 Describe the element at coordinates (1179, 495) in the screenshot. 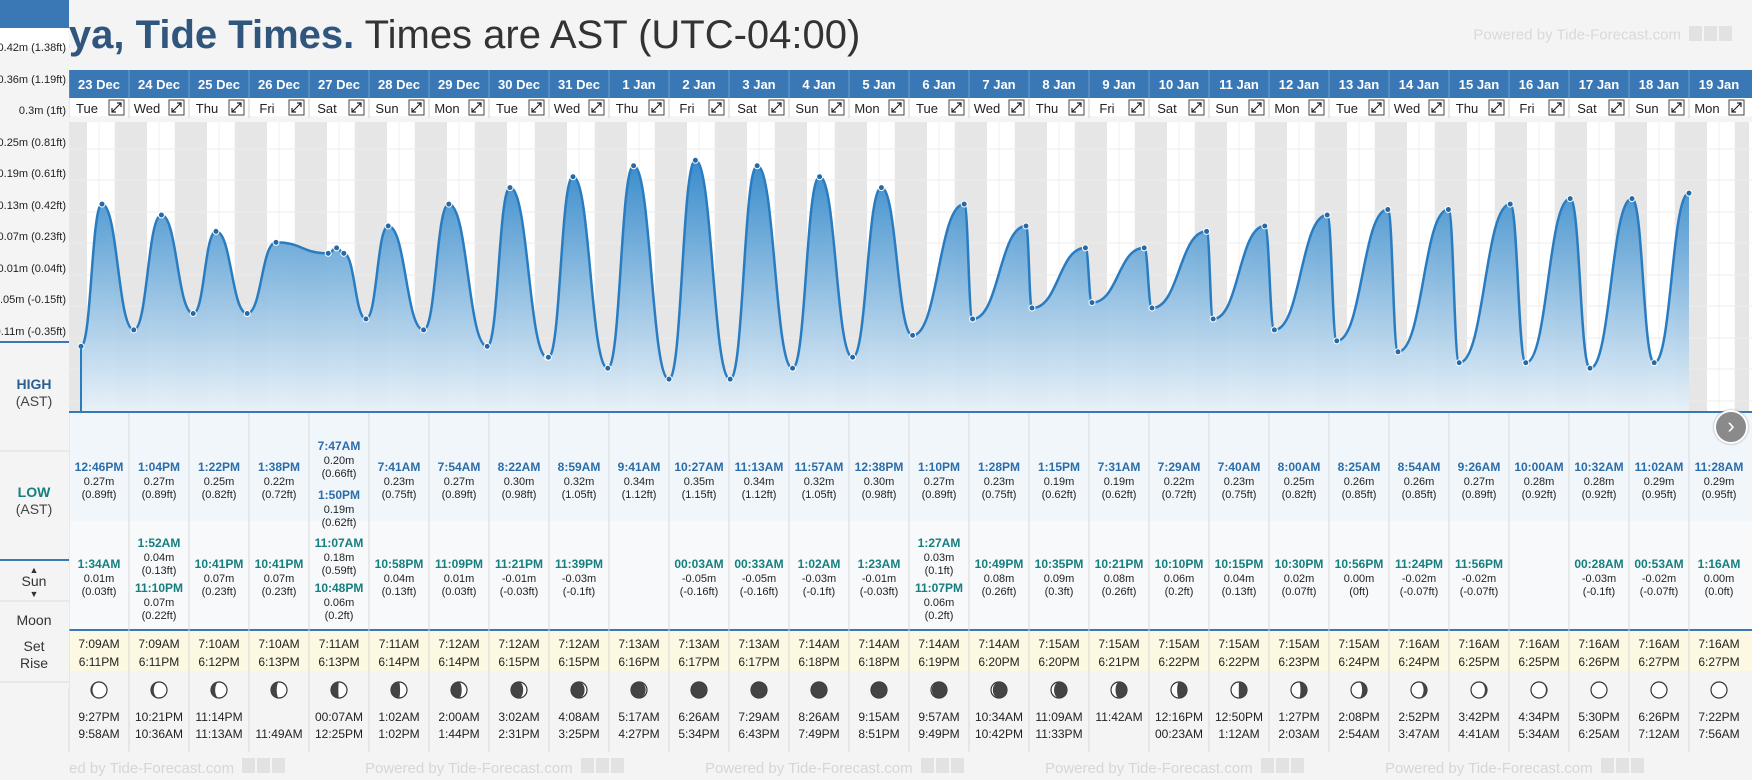

I see `high-tide-height-ft: (0.72ft)` at that location.